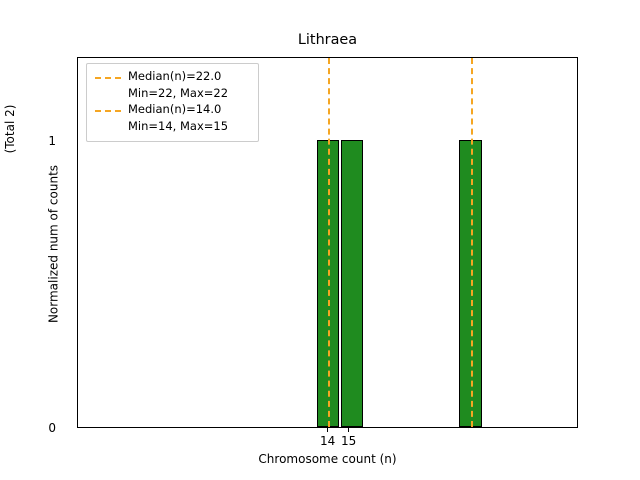  What do you see at coordinates (178, 125) in the screenshot?
I see `legend-sublabel-1: Min=14, Max=15` at bounding box center [178, 125].